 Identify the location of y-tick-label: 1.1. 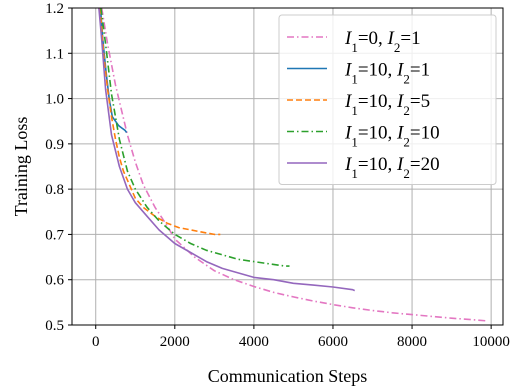
(54, 54).